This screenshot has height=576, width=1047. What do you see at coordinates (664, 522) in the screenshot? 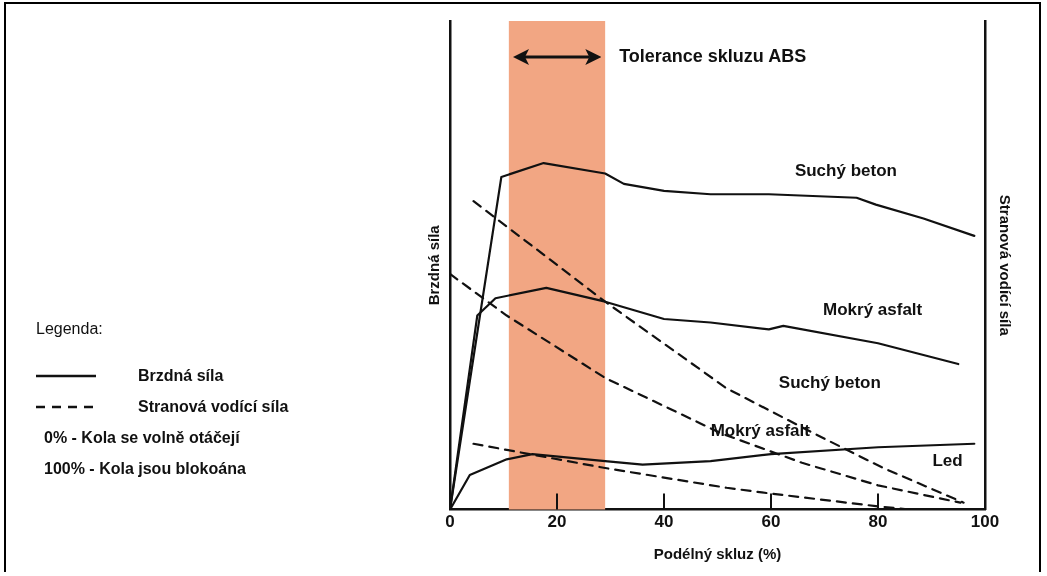
I see `x-tick-label: 40` at bounding box center [664, 522].